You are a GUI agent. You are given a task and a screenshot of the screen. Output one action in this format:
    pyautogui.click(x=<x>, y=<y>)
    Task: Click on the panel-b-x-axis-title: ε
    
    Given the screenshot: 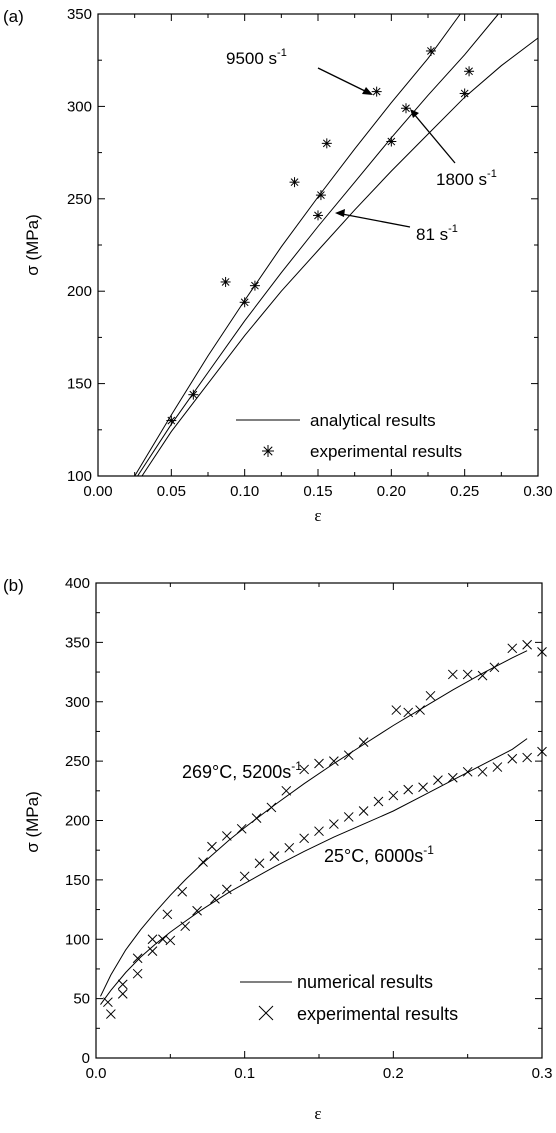 What is the action you would take?
    pyautogui.click(x=317, y=1113)
    